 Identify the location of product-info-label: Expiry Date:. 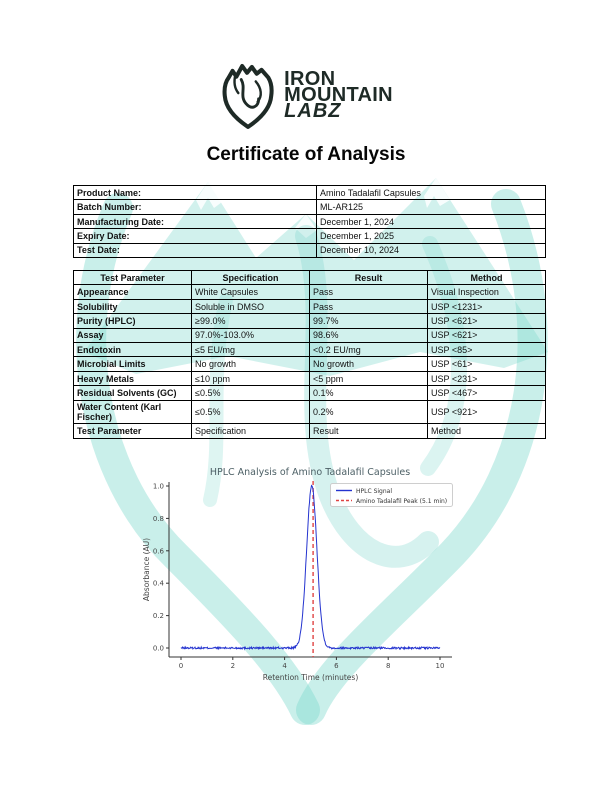
(195, 236).